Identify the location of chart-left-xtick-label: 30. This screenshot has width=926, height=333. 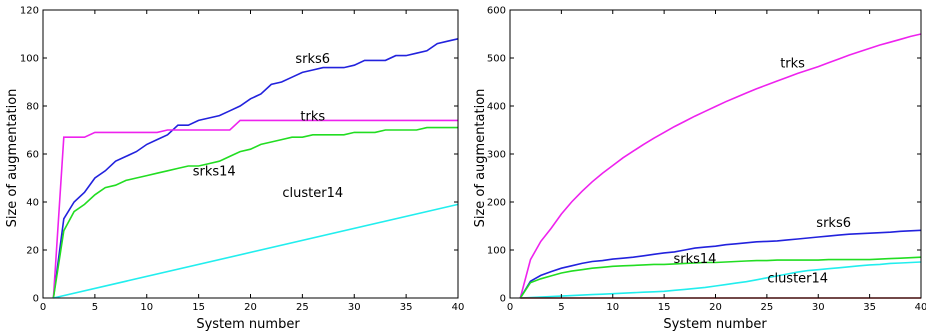
(354, 307).